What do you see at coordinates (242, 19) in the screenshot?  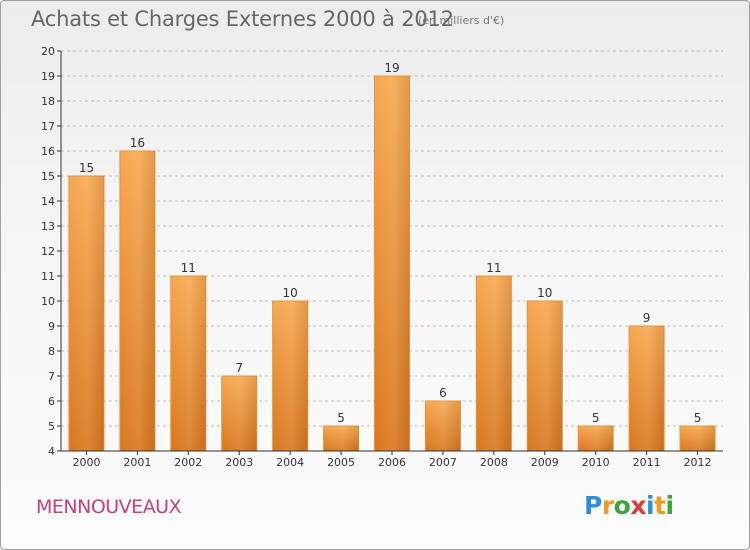 I see `chart-title: Achats et Charges Externes 2000 à 2012` at bounding box center [242, 19].